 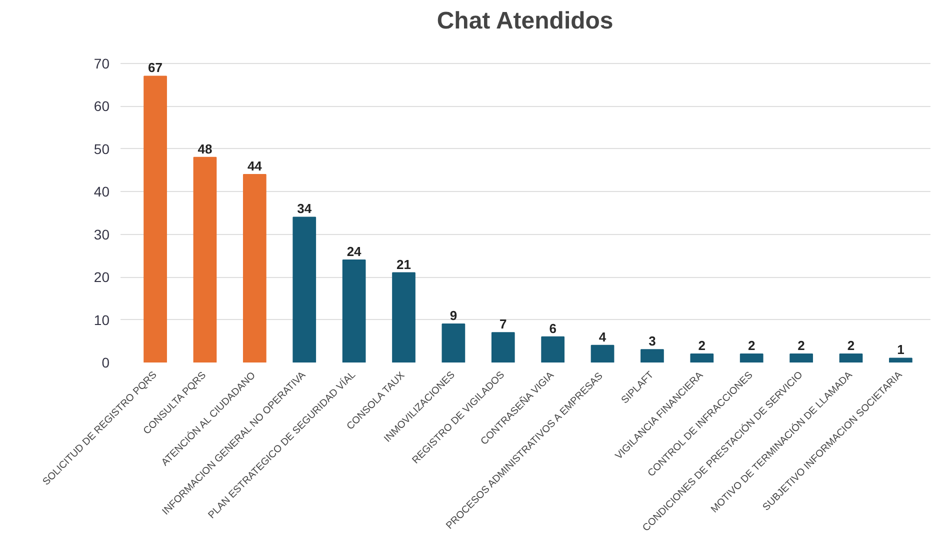 I want to click on y-tick-label: 50, so click(x=102, y=148).